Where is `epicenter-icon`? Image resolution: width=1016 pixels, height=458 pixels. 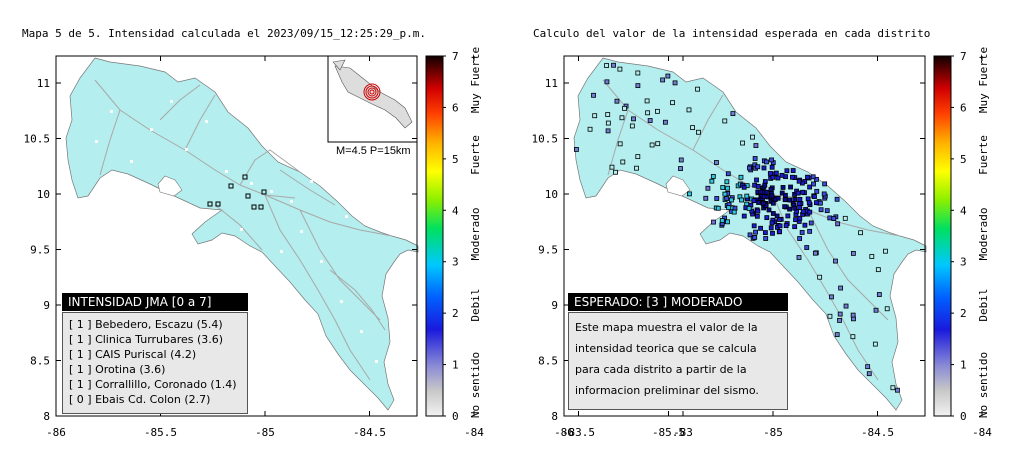
epicenter-icon is located at coordinates (372, 92).